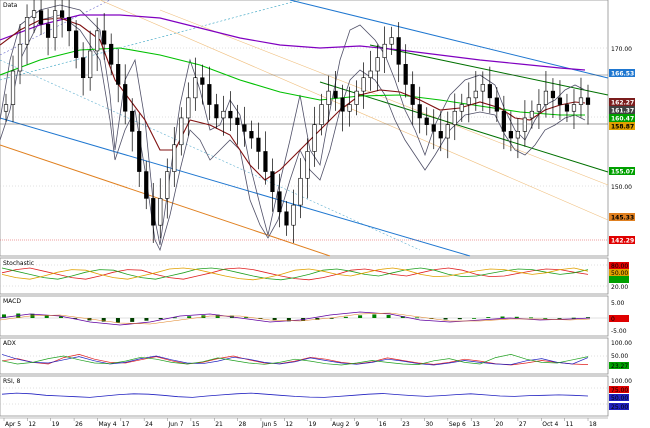  I want to click on rsi-label: RSI, 8, so click(12, 381).